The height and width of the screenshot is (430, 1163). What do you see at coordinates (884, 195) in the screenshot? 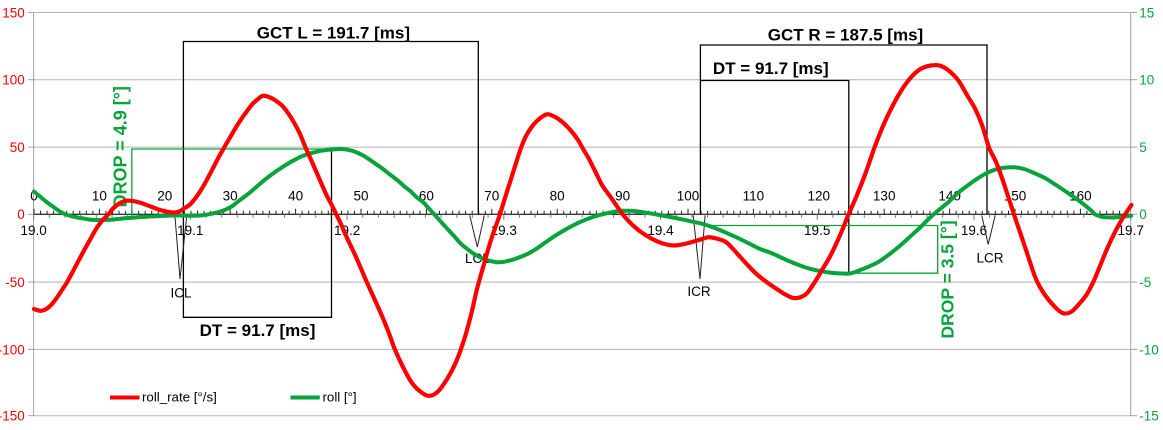
I see `svg-text: 130` at bounding box center [884, 195].